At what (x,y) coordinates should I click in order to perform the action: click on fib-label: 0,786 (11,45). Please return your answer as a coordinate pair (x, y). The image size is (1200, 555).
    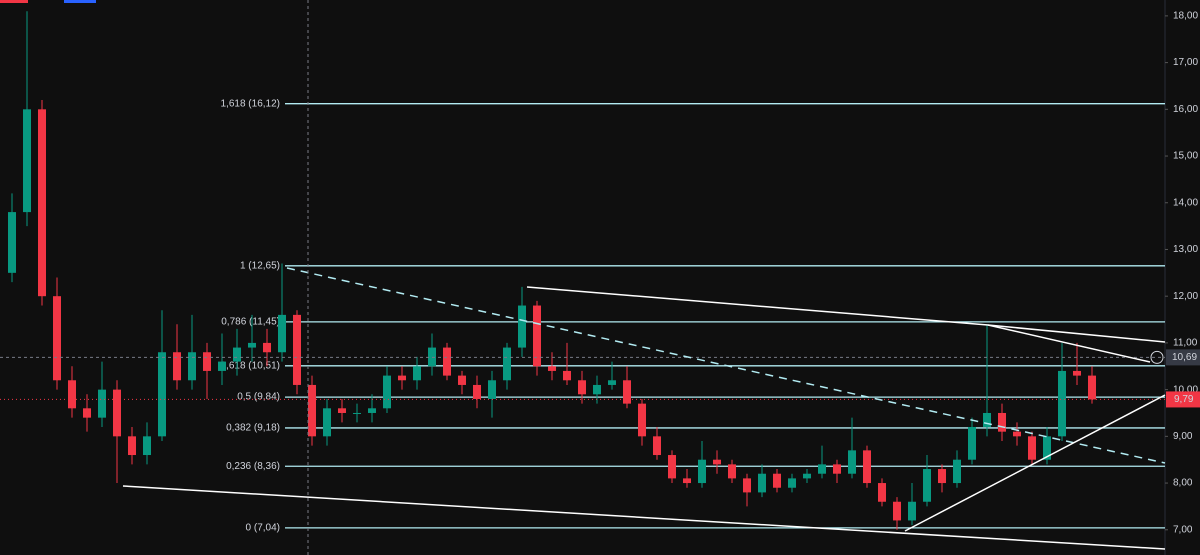
    Looking at the image, I should click on (250, 322).